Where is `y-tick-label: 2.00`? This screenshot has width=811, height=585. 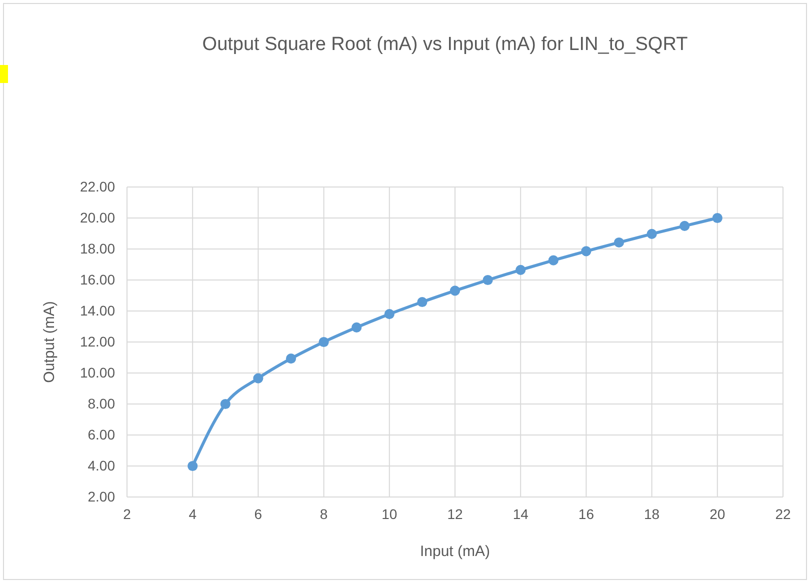 y-tick-label: 2.00 is located at coordinates (102, 496).